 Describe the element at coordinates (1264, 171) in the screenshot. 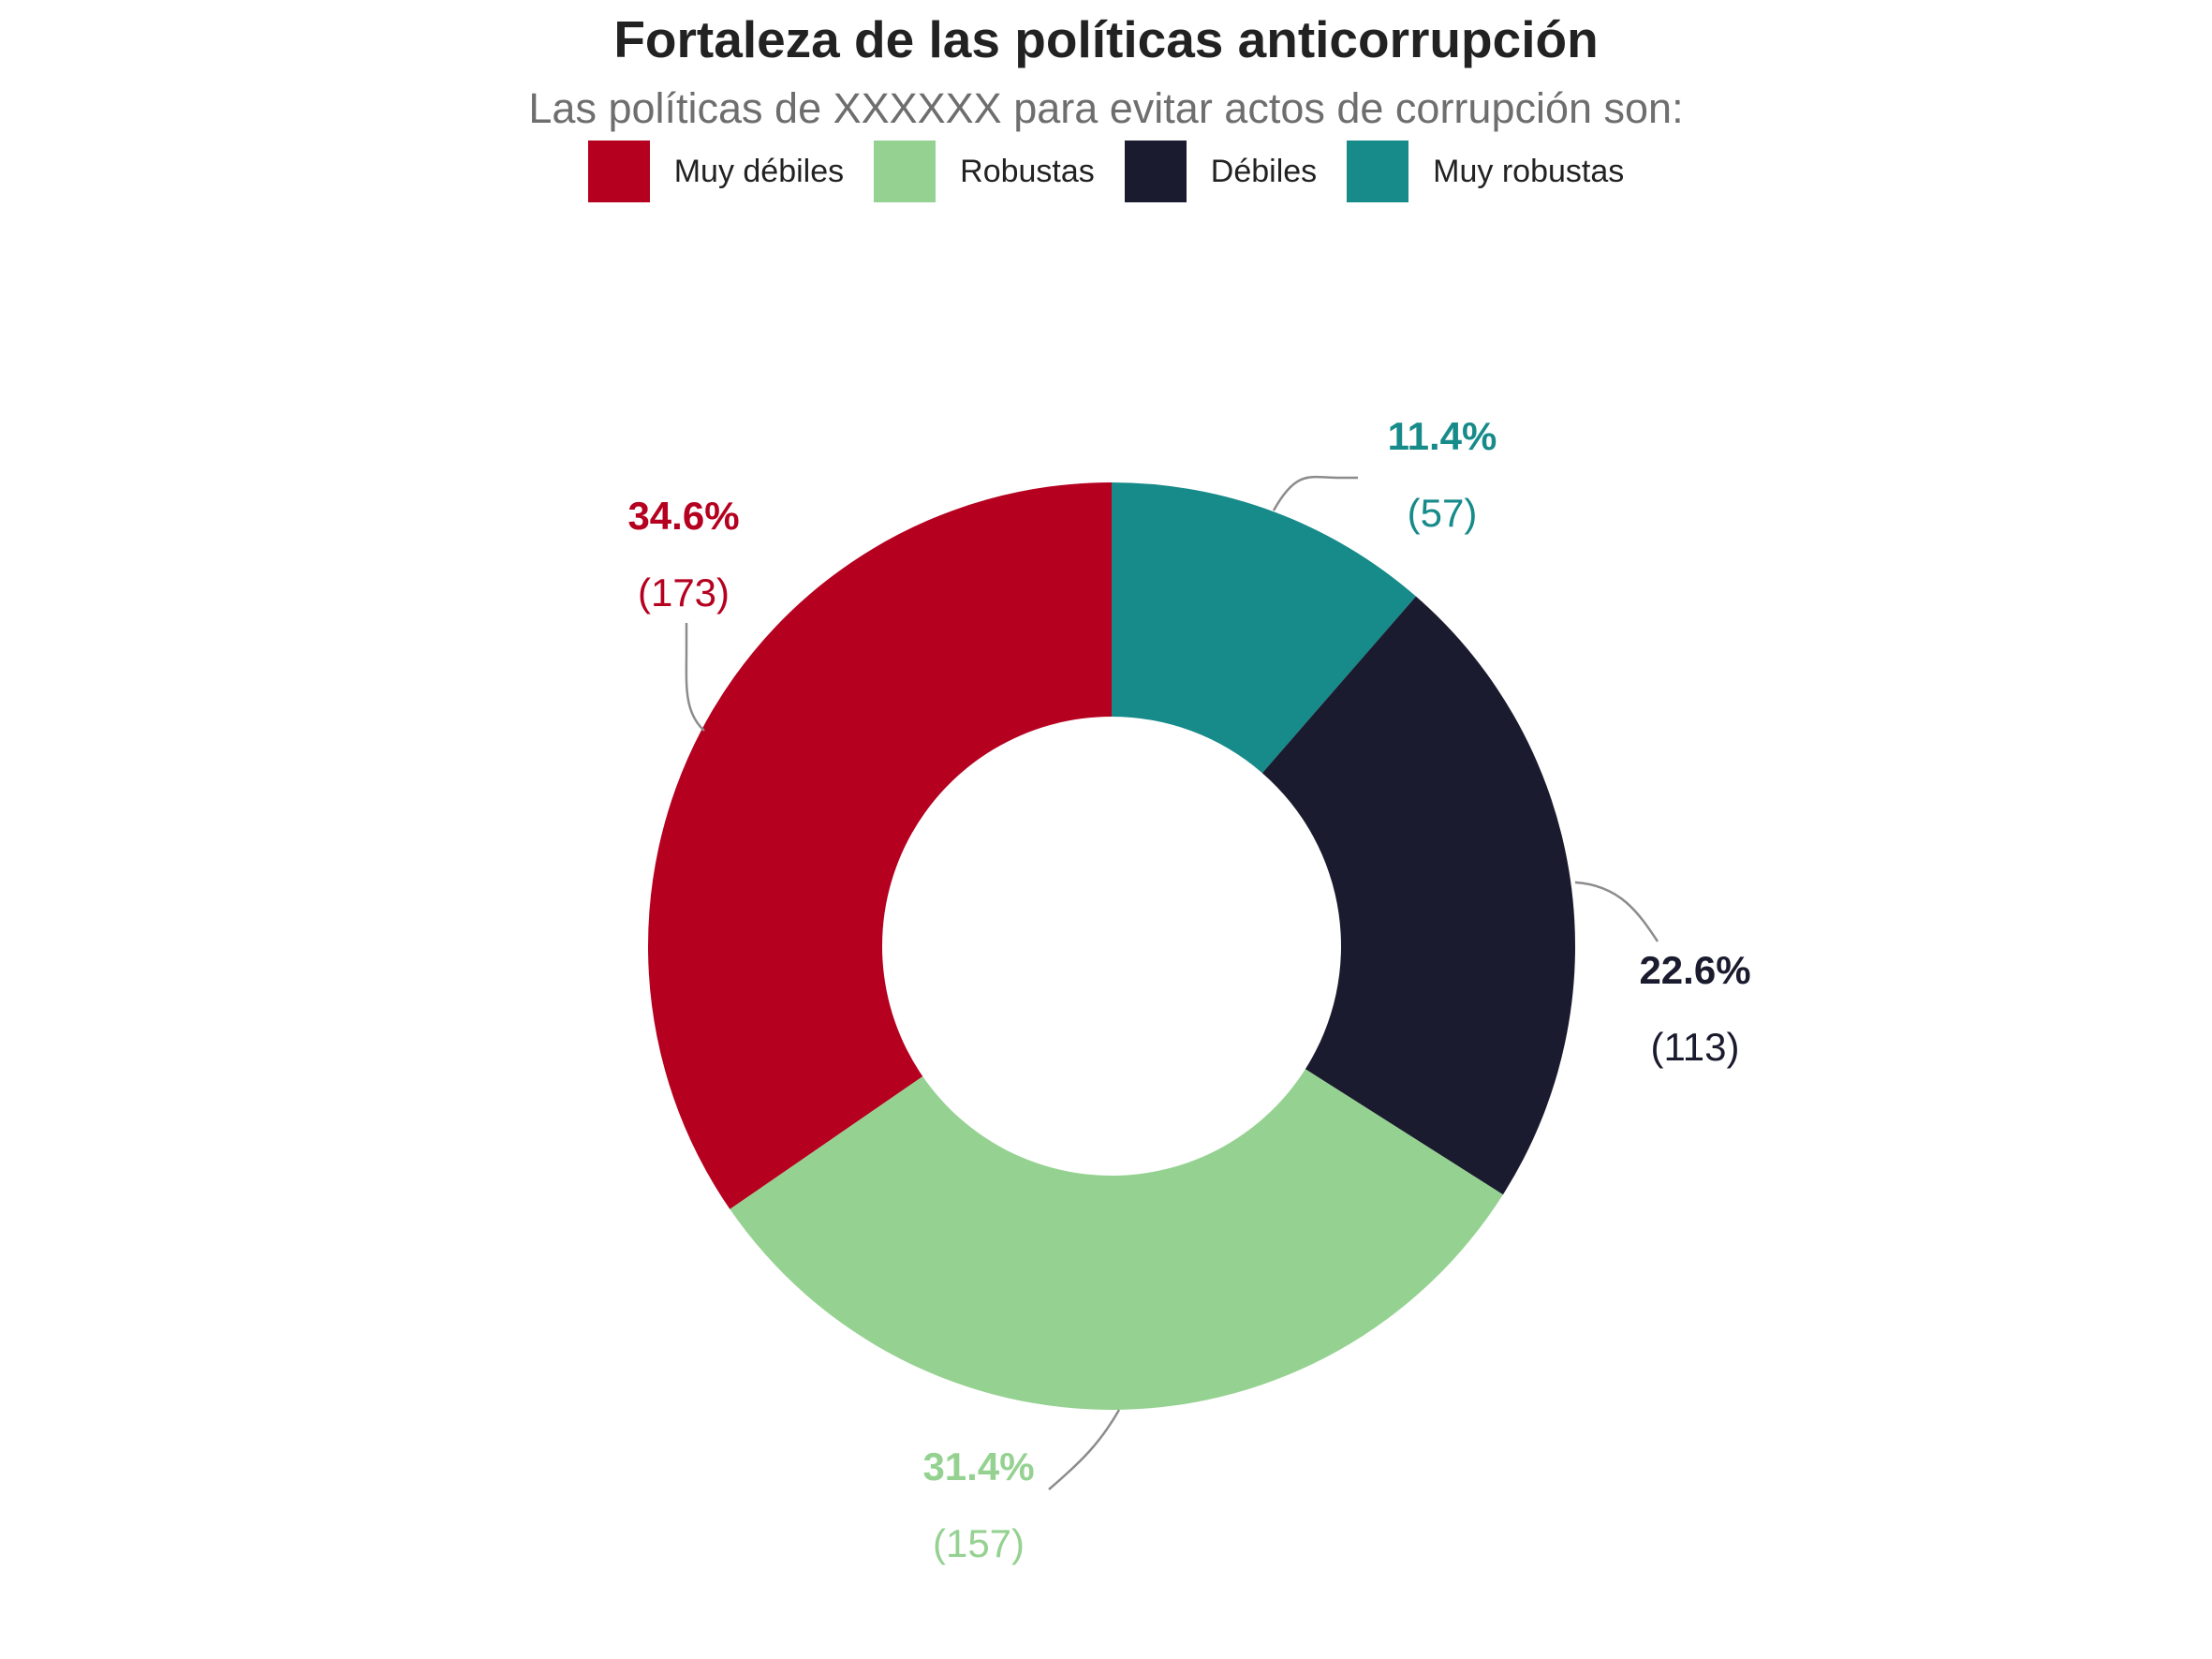

I see `legend-label: Débiles` at that location.